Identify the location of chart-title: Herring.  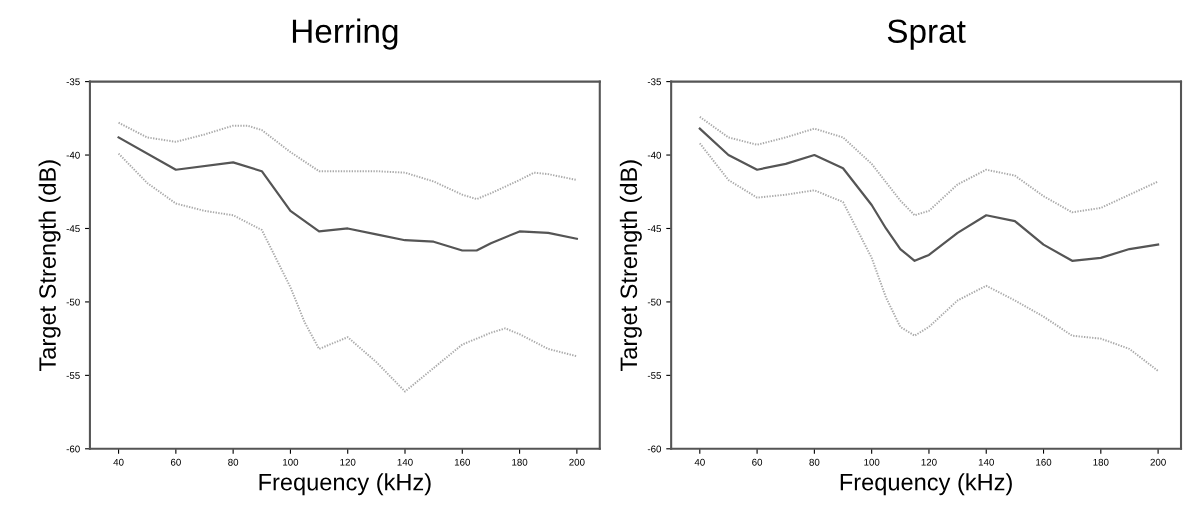
(345, 34).